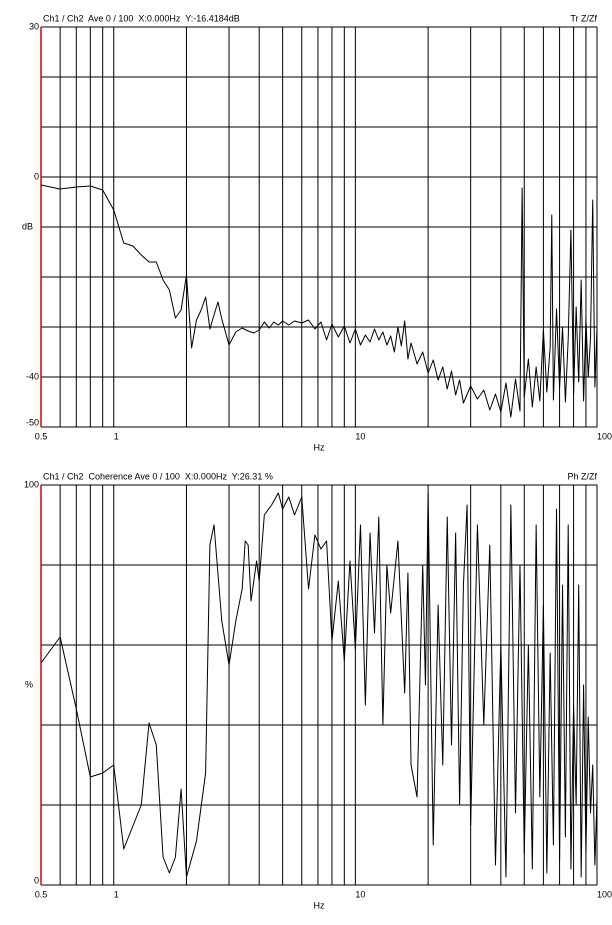  I want to click on y-tick-label: -50, so click(32, 422).